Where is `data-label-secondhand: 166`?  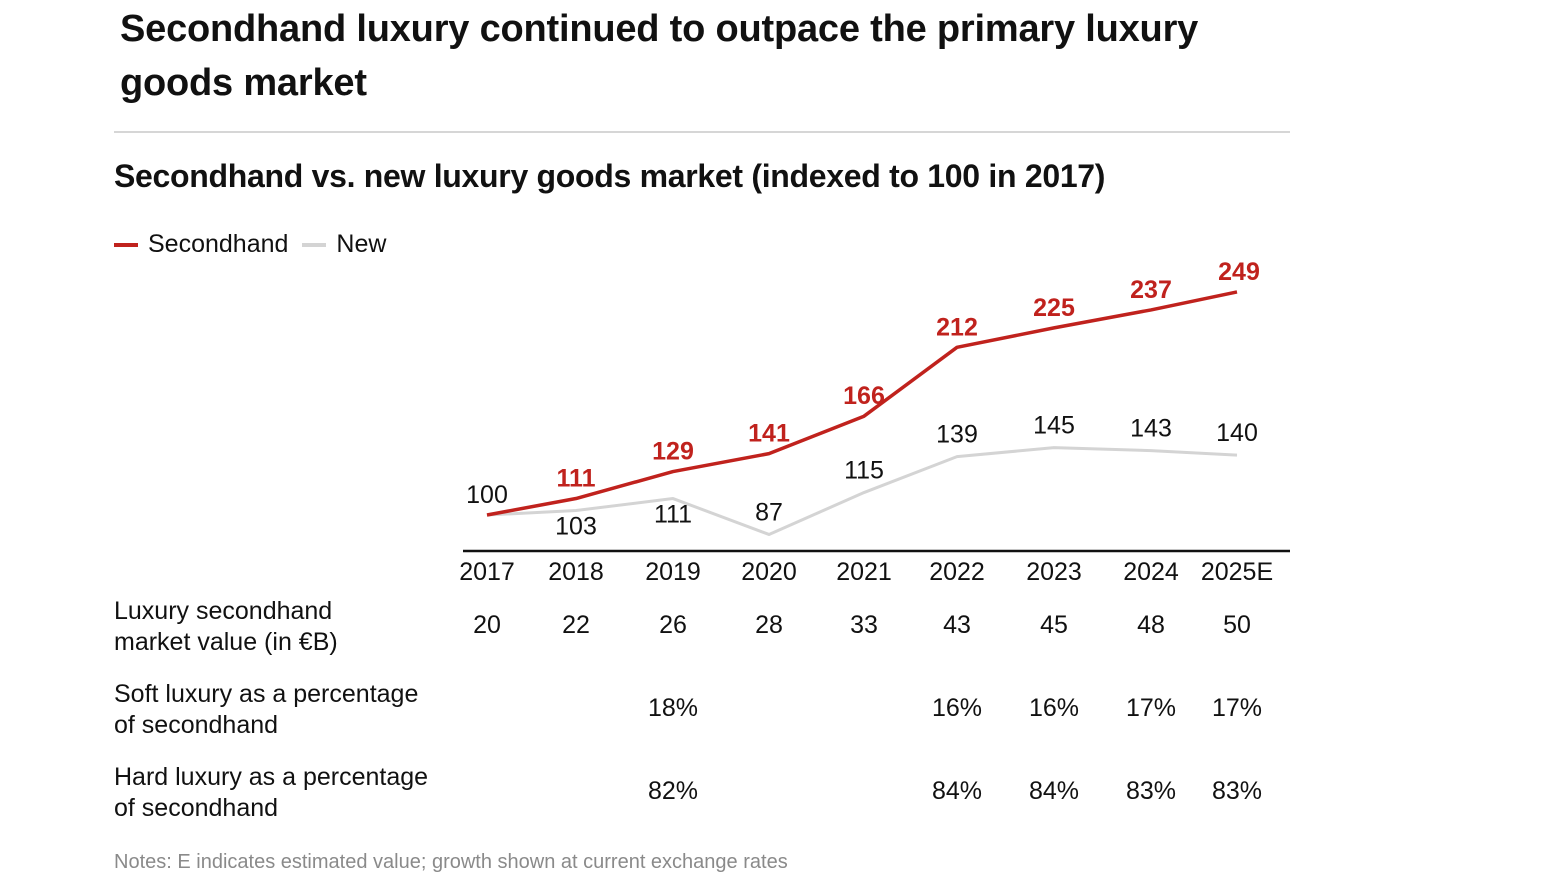
data-label-secondhand: 166 is located at coordinates (864, 396).